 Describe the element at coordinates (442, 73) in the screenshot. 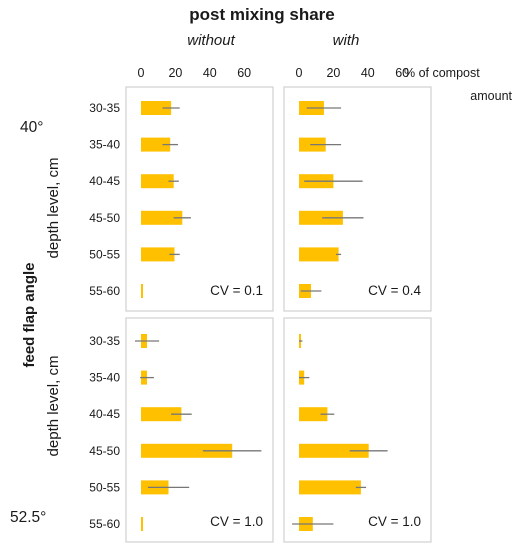

I see `x-unit-line1: % of compost` at that location.